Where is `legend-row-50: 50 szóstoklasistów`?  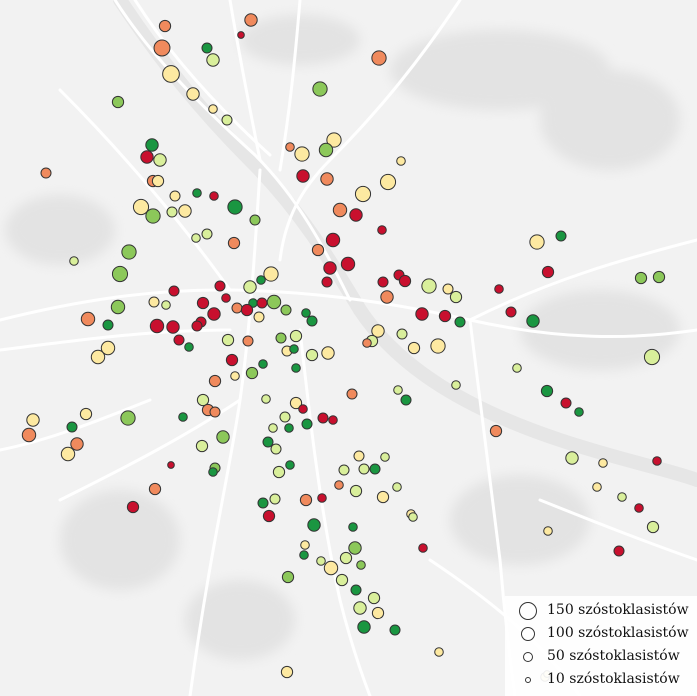 legend-row-50: 50 szóstoklasistów is located at coordinates (601, 657).